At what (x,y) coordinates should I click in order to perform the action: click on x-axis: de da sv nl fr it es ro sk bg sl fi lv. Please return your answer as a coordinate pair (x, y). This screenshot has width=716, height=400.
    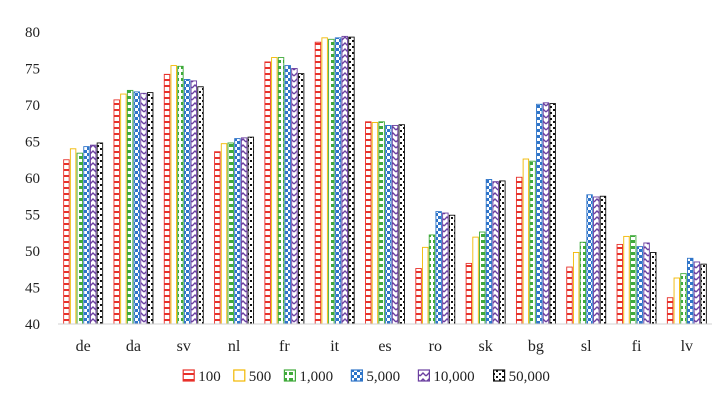
    Looking at the image, I should click on (385, 339).